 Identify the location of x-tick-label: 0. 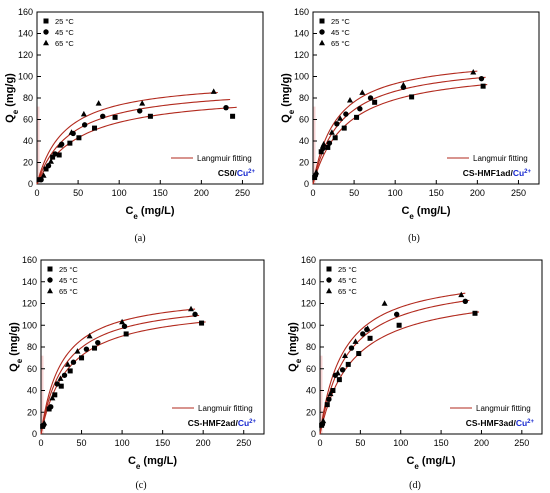
(40, 443).